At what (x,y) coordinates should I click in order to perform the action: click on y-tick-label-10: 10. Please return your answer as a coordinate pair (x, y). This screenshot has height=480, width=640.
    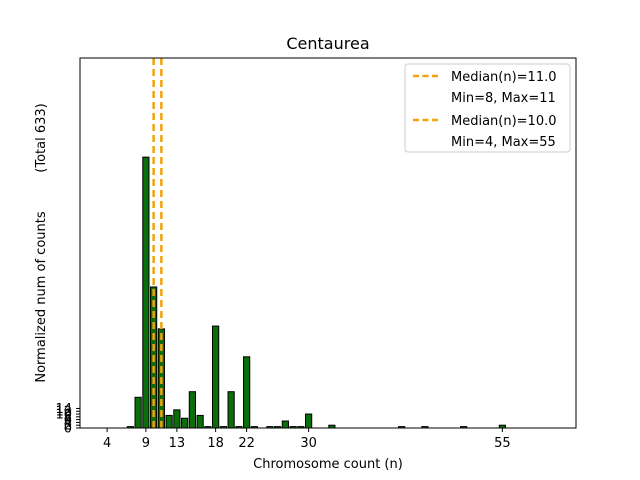
    Looking at the image, I should click on (63, 415).